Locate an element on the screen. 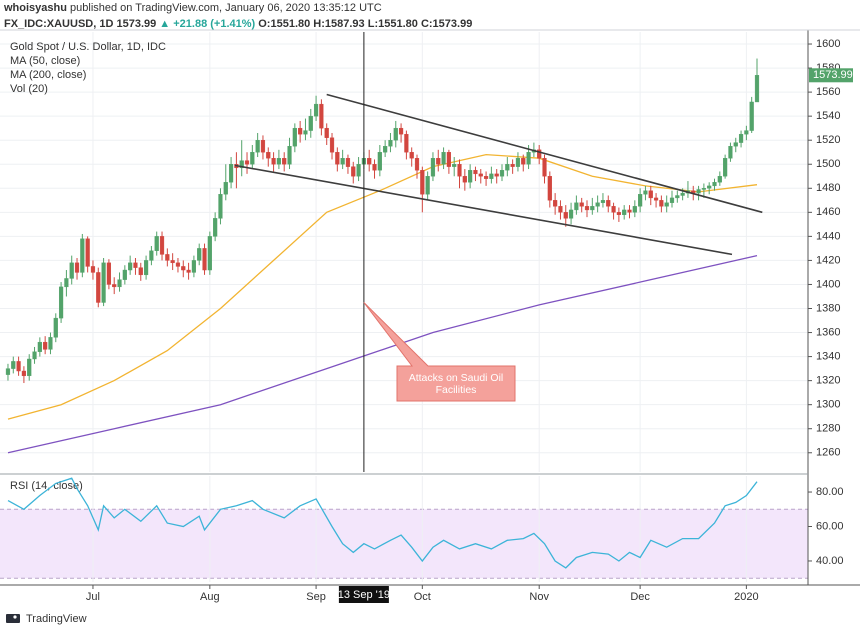 The image size is (860, 635). y-tick-label: 1280 is located at coordinates (828, 429).